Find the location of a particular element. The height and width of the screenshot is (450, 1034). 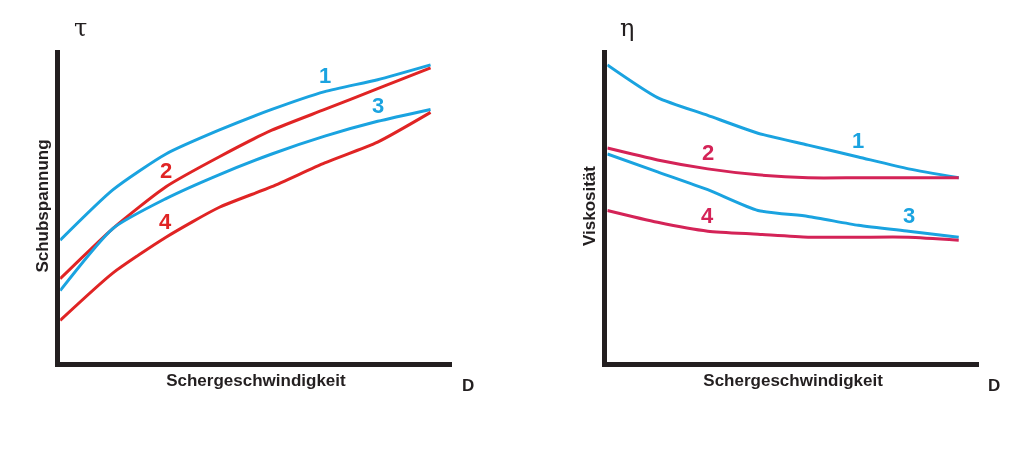

y-axis-title: Schubspannung is located at coordinates (42, 206).